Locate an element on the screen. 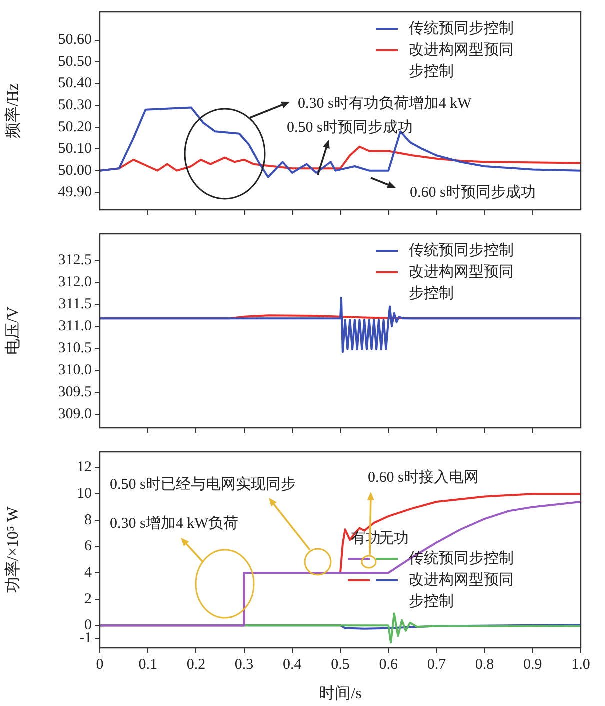 This screenshot has height=706, width=605. annotation: 0.30 s增加4 kW负荷 is located at coordinates (174, 523).